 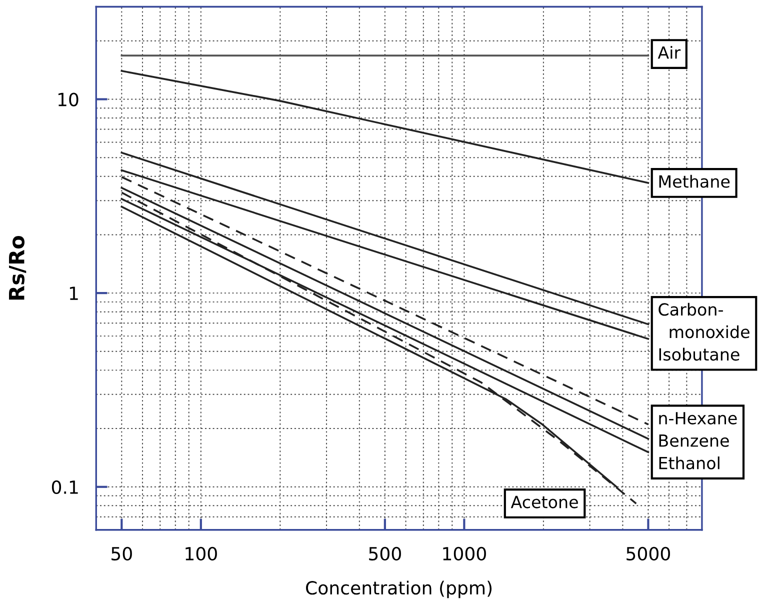 I want to click on annotation: Carbon- monoxide Isobutane, so click(x=704, y=331).